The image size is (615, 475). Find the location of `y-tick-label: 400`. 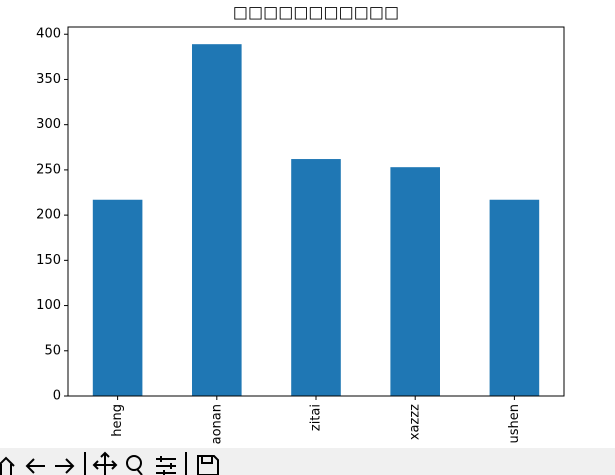

y-tick-label: 400 is located at coordinates (48, 34).